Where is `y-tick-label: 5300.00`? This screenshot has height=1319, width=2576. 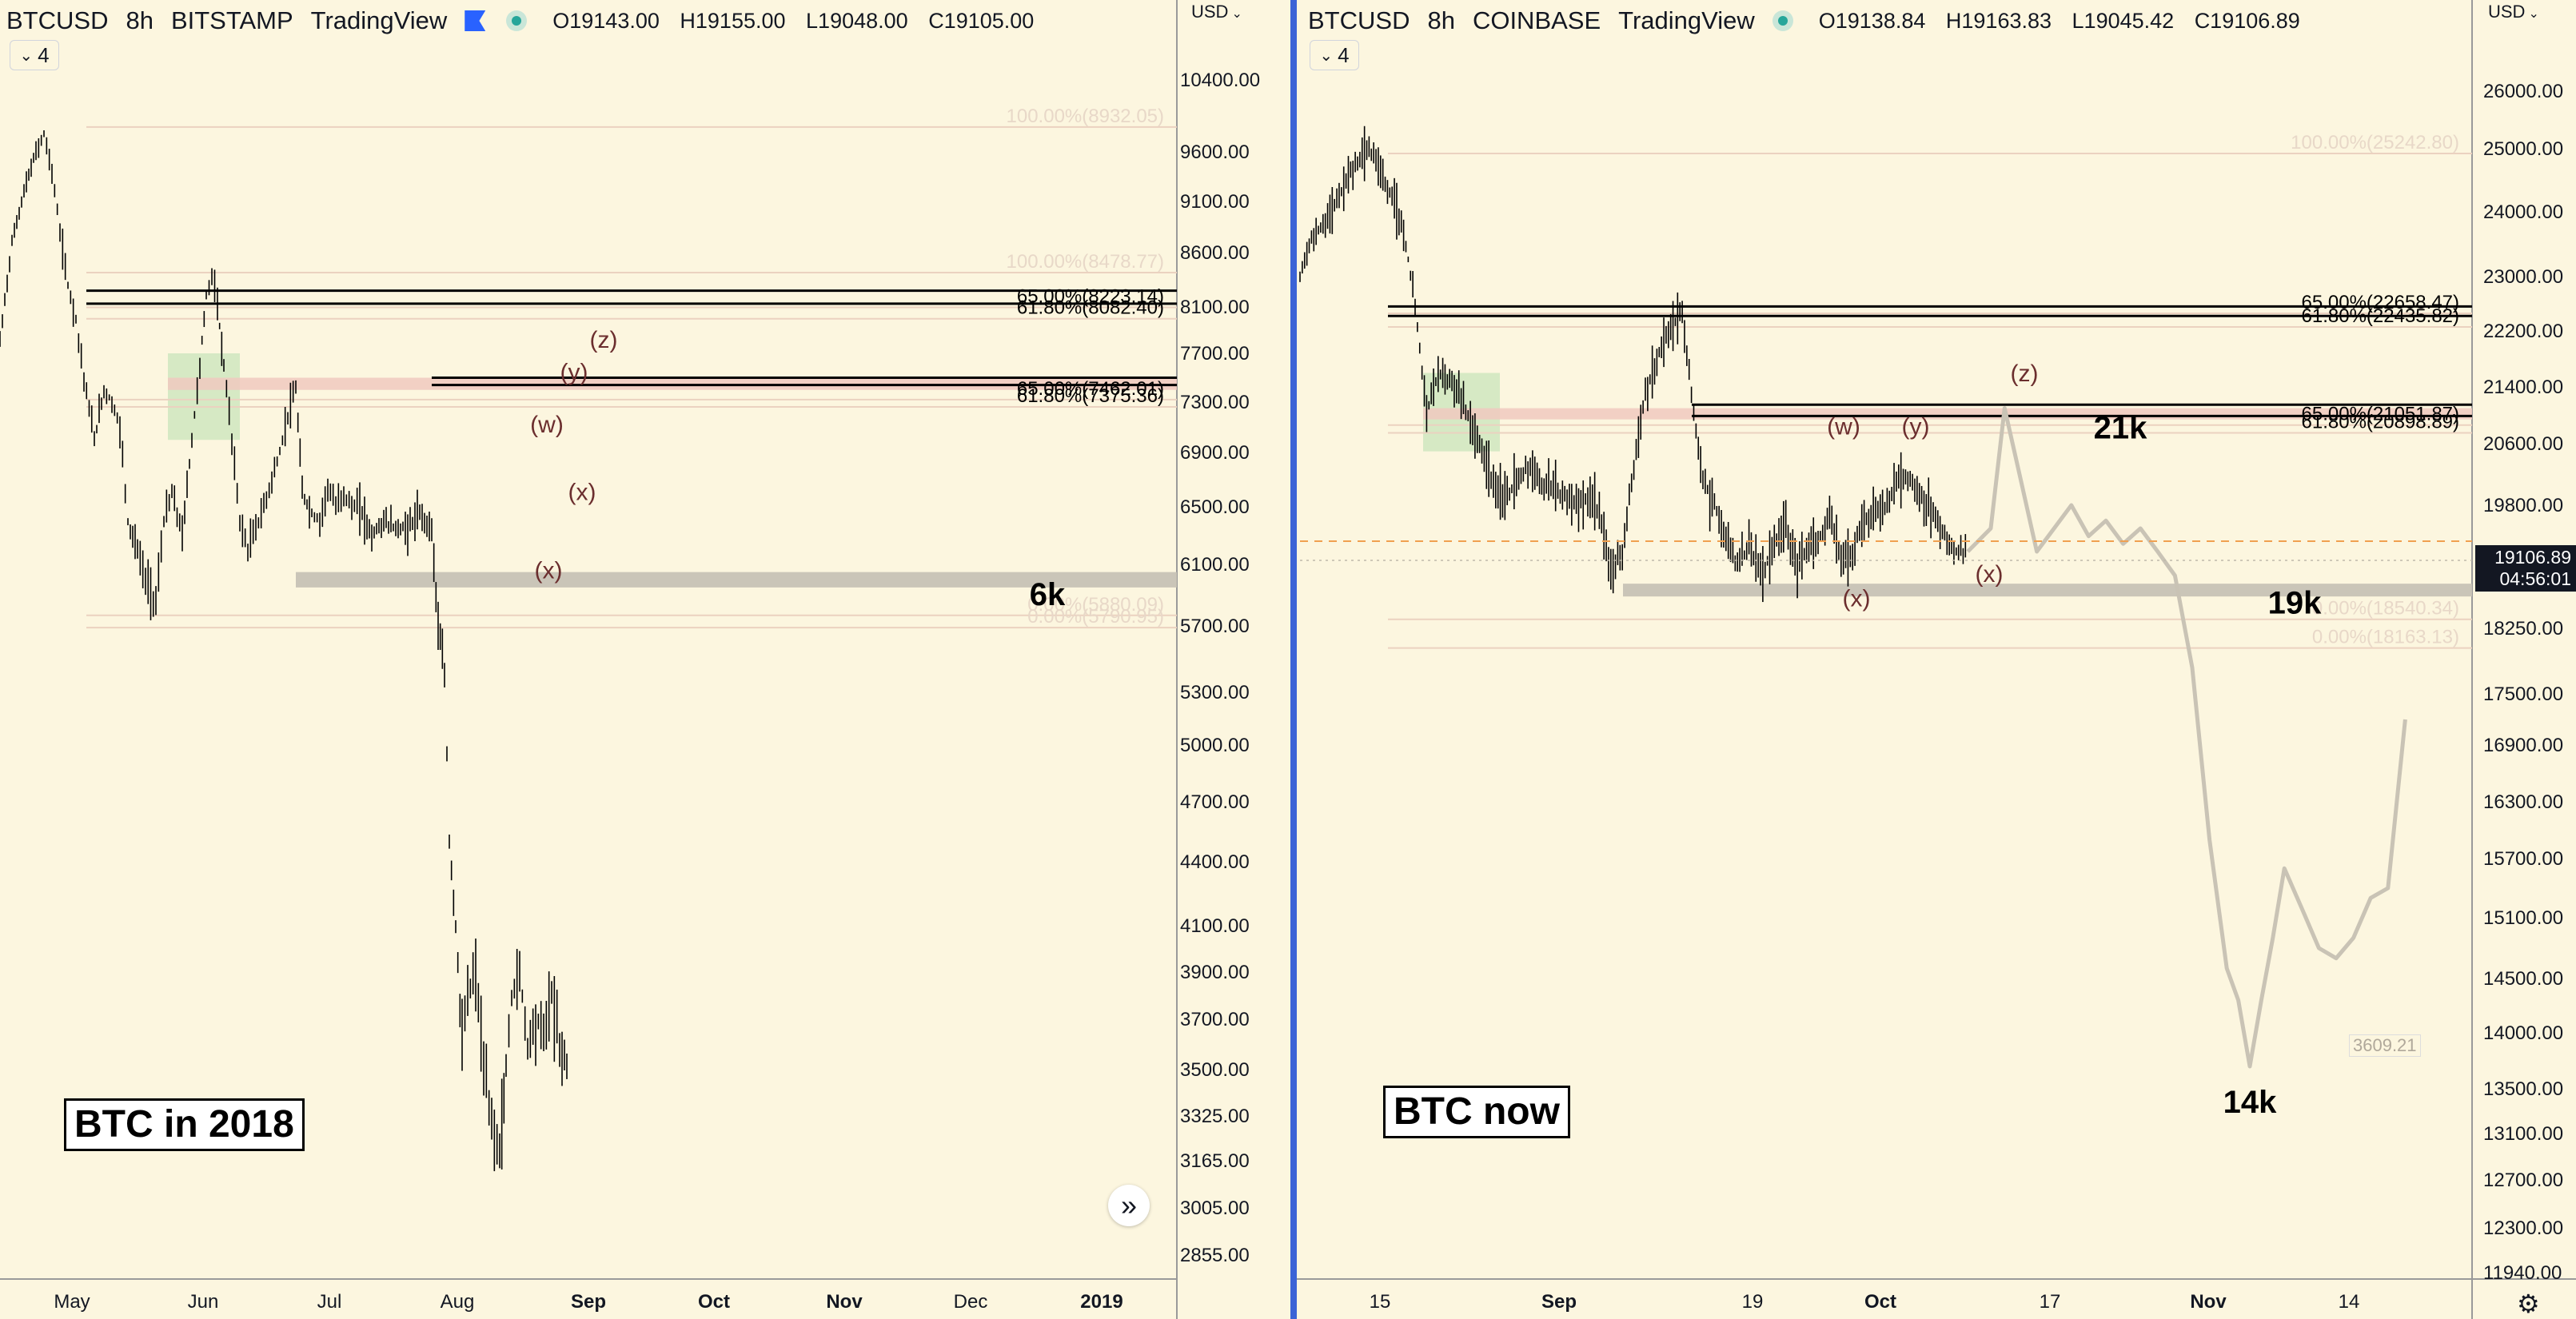
y-tick-label: 5300.00 is located at coordinates (1215, 693).